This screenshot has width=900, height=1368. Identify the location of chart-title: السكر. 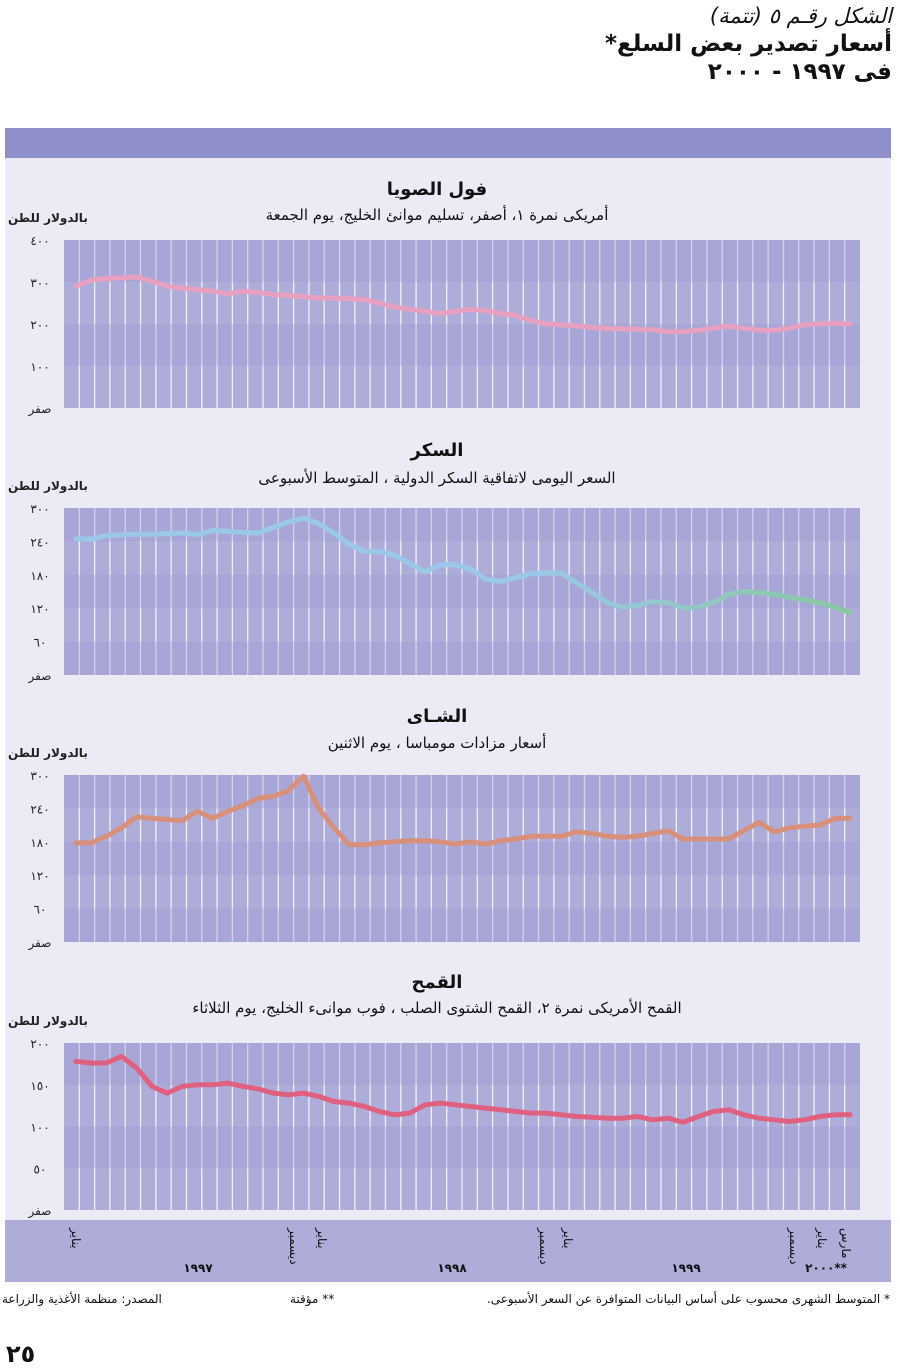
(437, 450).